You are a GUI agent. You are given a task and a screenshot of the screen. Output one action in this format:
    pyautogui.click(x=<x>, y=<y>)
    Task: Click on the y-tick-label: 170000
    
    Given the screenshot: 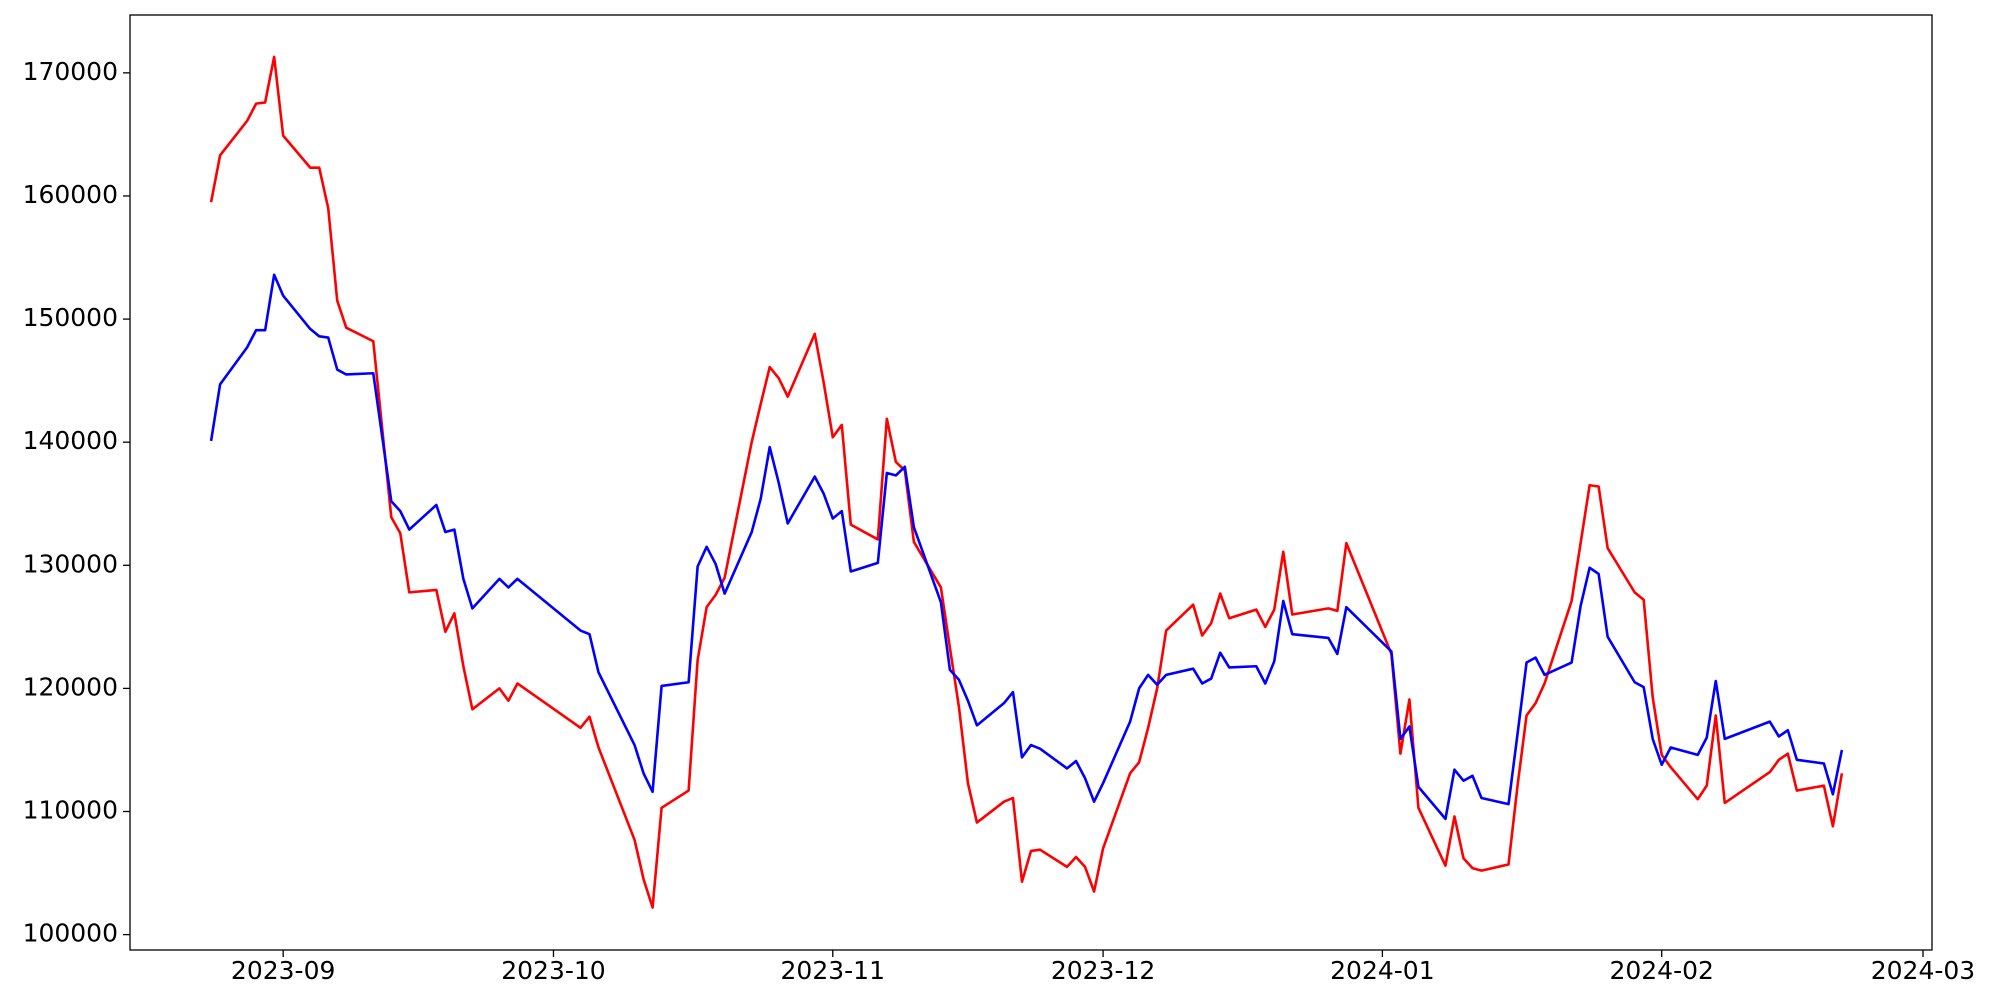 What is the action you would take?
    pyautogui.click(x=70, y=71)
    